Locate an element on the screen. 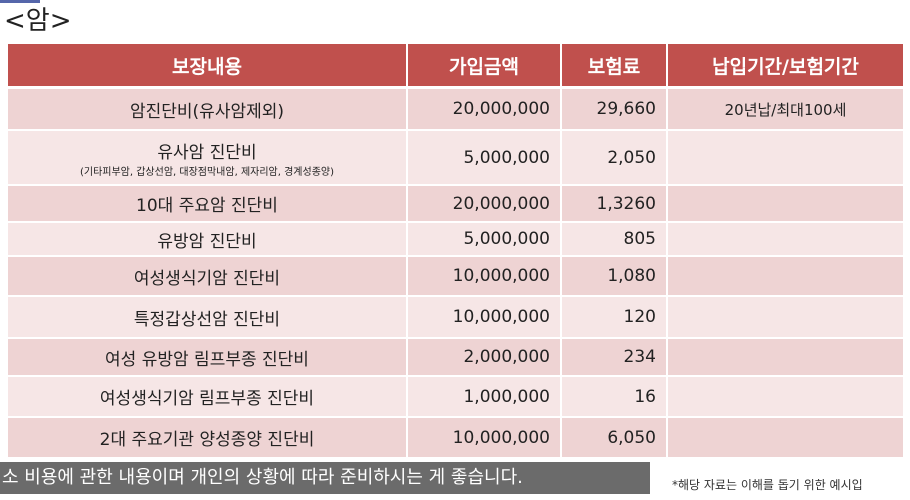 The width and height of the screenshot is (910, 500). header-cell: 납입기간/보험기간 is located at coordinates (786, 66).